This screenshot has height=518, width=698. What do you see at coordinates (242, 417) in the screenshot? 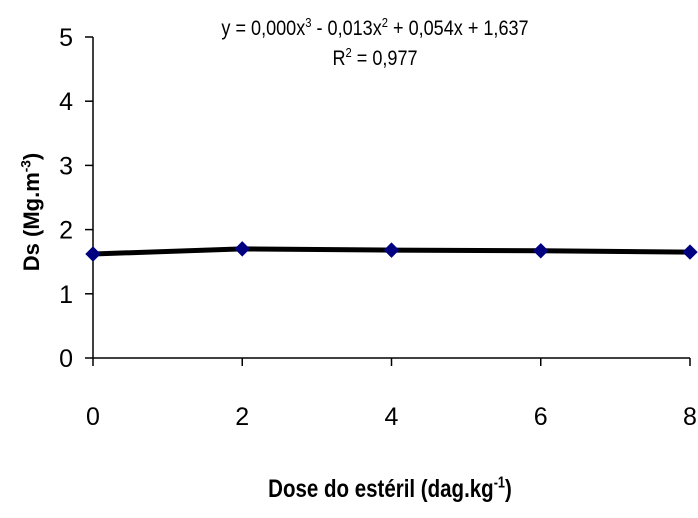
I see `x-tick-label-2: 2` at bounding box center [242, 417].